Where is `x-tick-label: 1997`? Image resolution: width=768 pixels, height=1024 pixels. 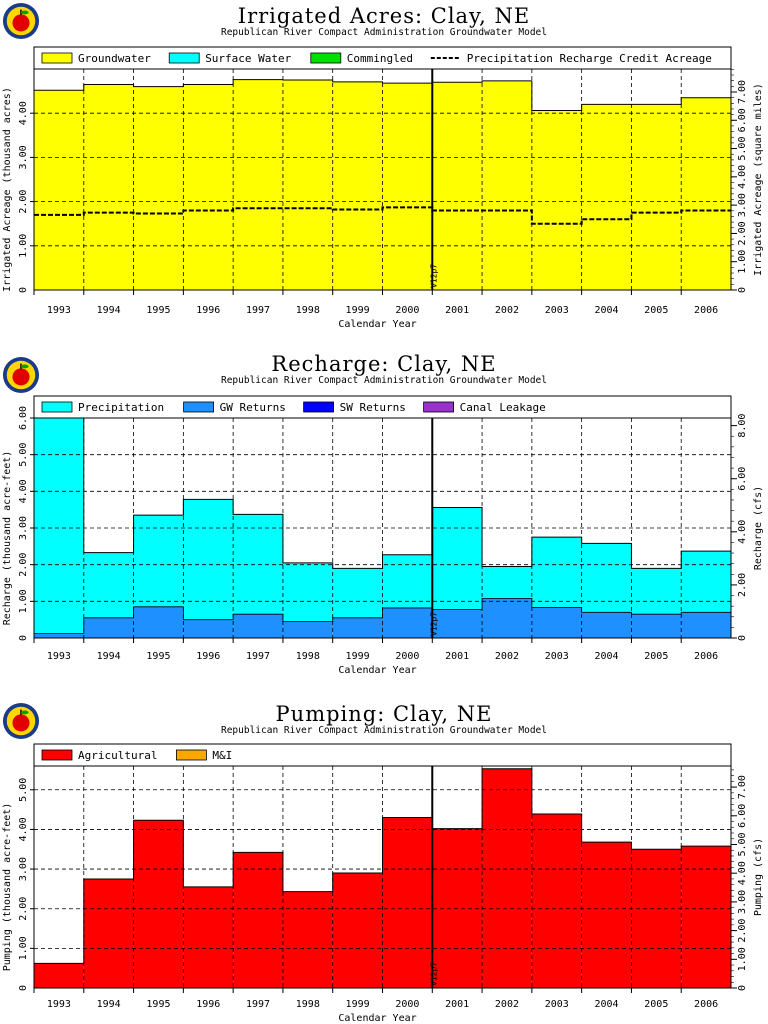
x-tick-label: 1997 is located at coordinates (258, 1004).